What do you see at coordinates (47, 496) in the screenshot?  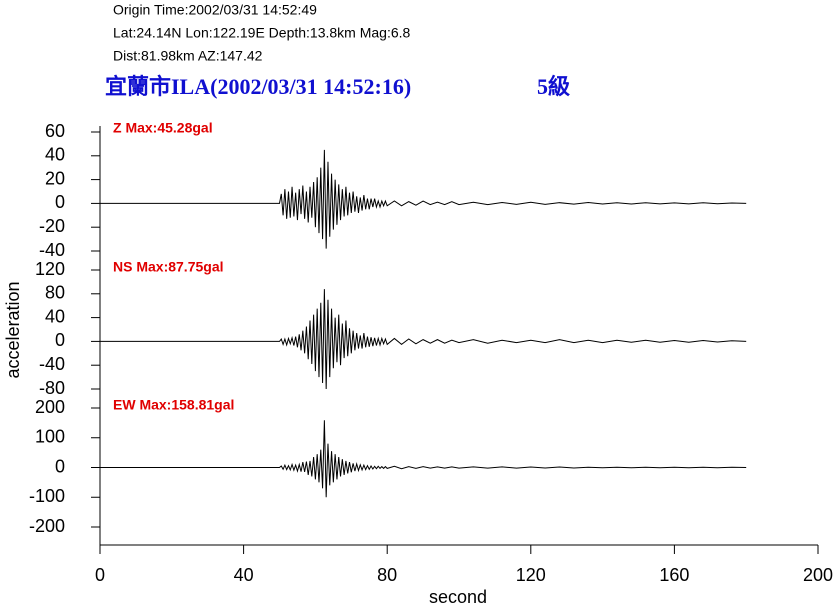 I see `y-tick-label: -100` at bounding box center [47, 496].